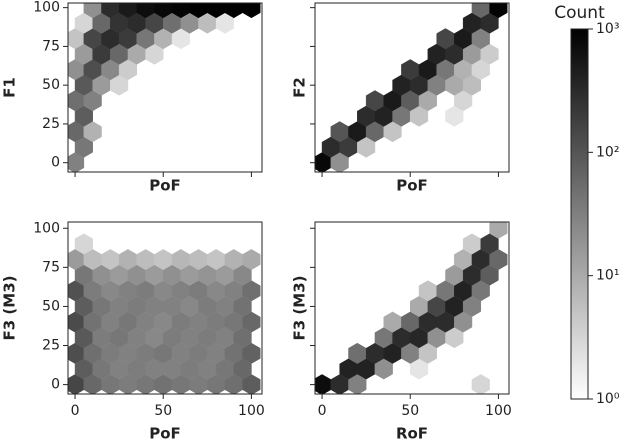 The image size is (631, 442). Describe the element at coordinates (608, 399) in the screenshot. I see `colorbar-tick-label: 10⁰` at that location.